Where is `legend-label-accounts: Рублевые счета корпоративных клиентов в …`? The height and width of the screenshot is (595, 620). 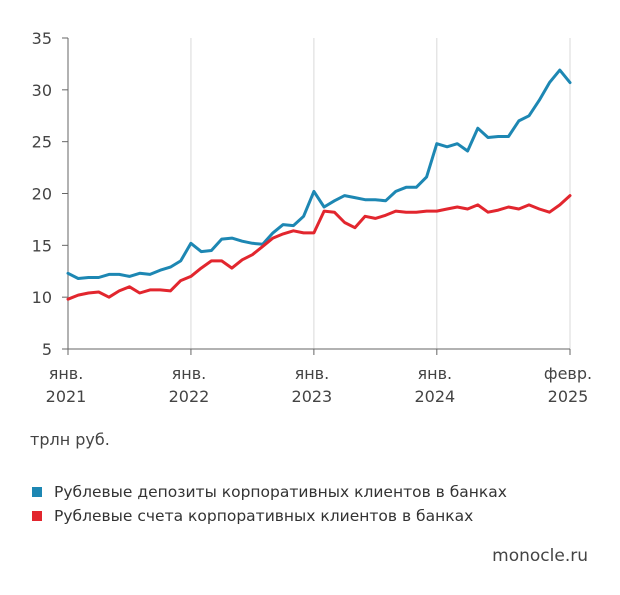 legend-label-accounts: Рублевые счета корпоративных клиентов в … is located at coordinates (264, 516).